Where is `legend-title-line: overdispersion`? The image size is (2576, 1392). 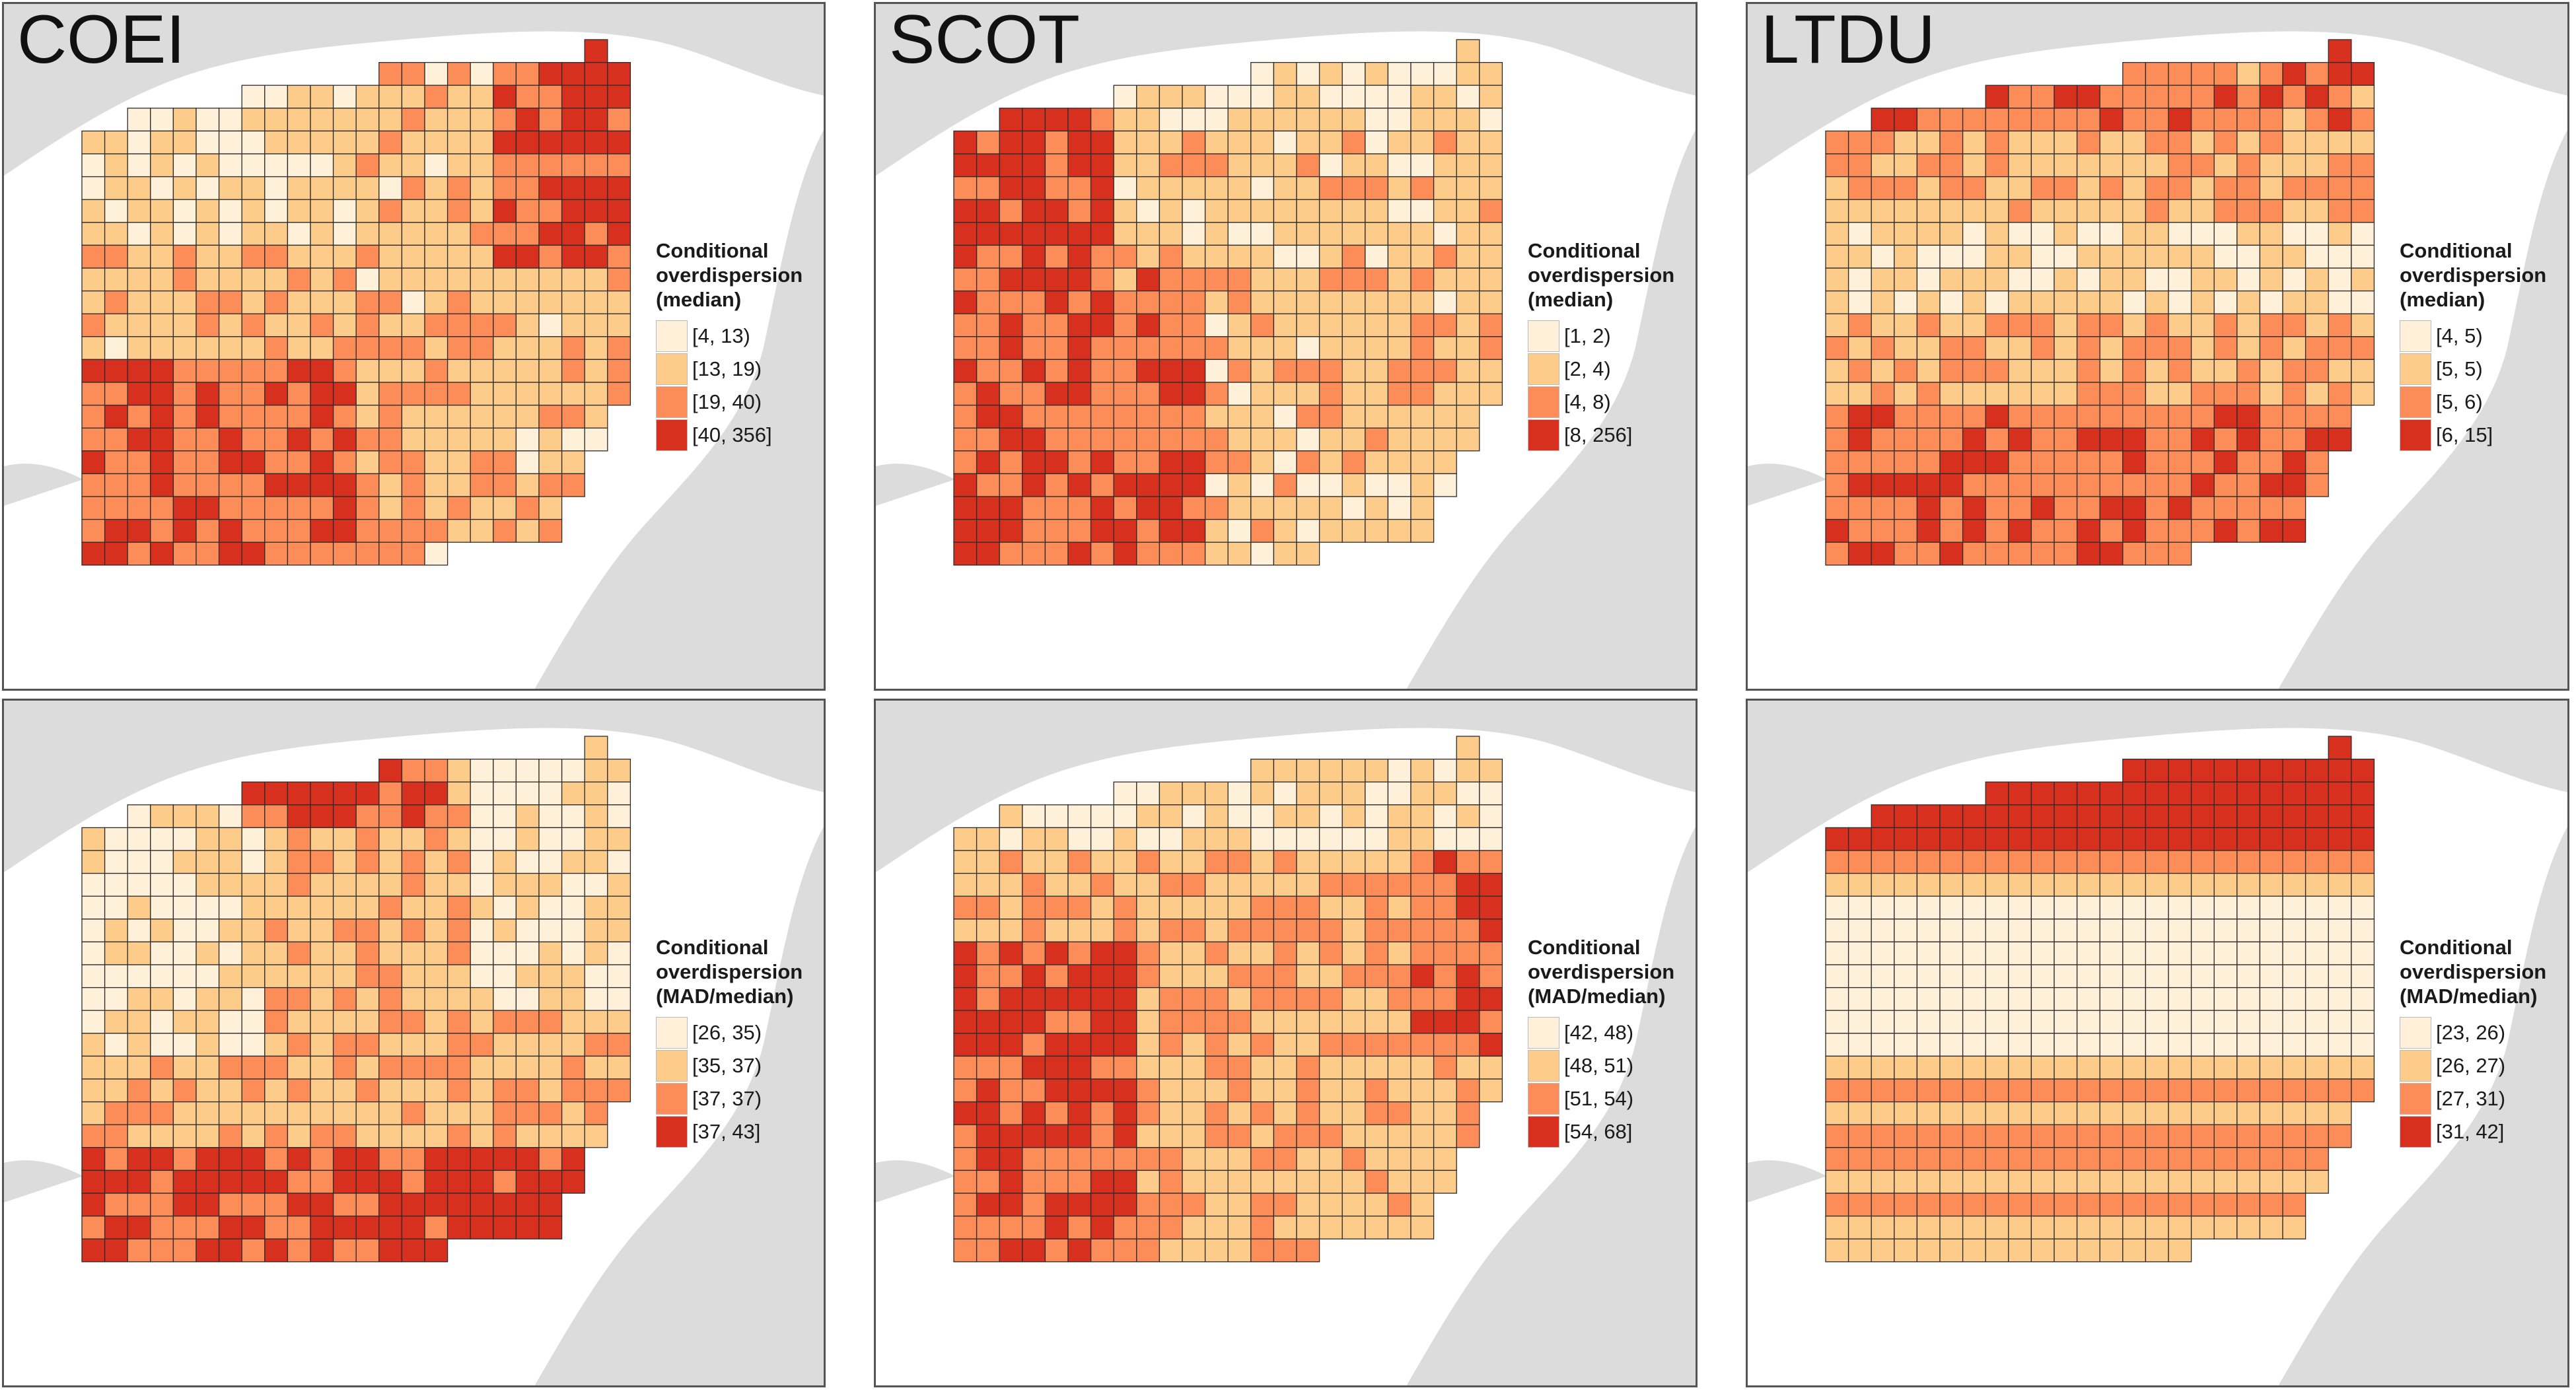 legend-title-line: overdispersion is located at coordinates (1602, 275).